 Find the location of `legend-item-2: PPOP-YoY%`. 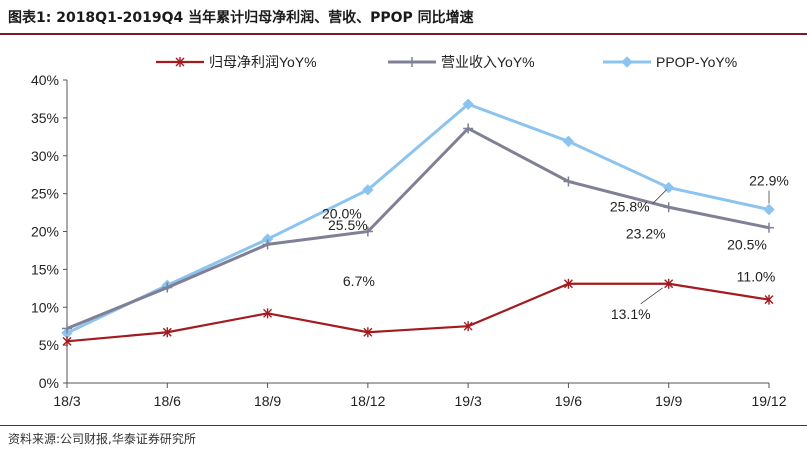

legend-item-2: PPOP-YoY% is located at coordinates (670, 62).